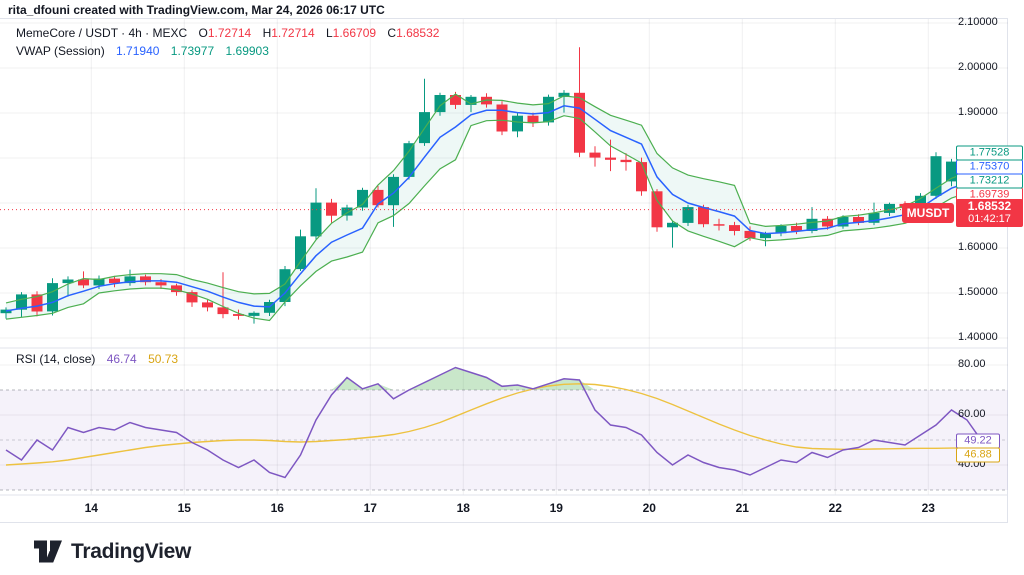  What do you see at coordinates (277, 508) in the screenshot?
I see `time-axis-label: 16` at bounding box center [277, 508].